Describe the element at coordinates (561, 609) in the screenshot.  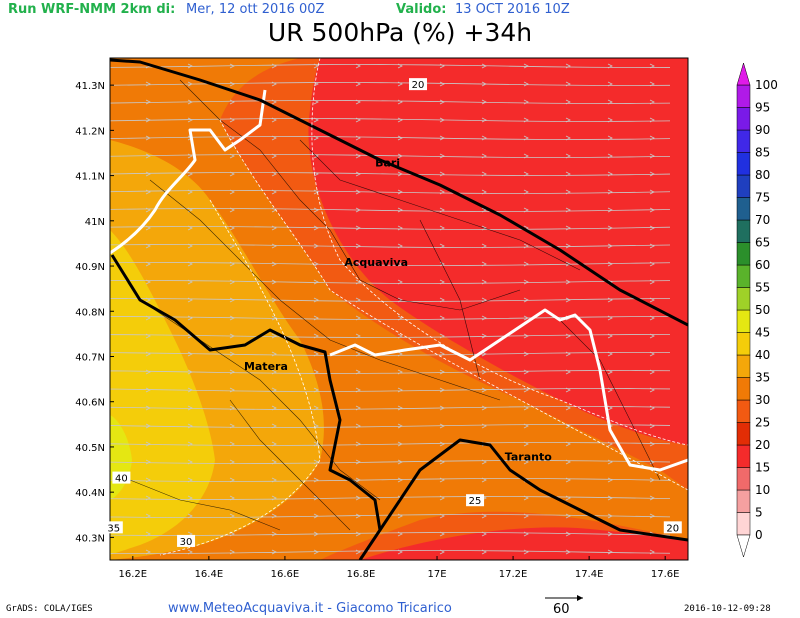
I see `reference-vector-label: 60` at that location.